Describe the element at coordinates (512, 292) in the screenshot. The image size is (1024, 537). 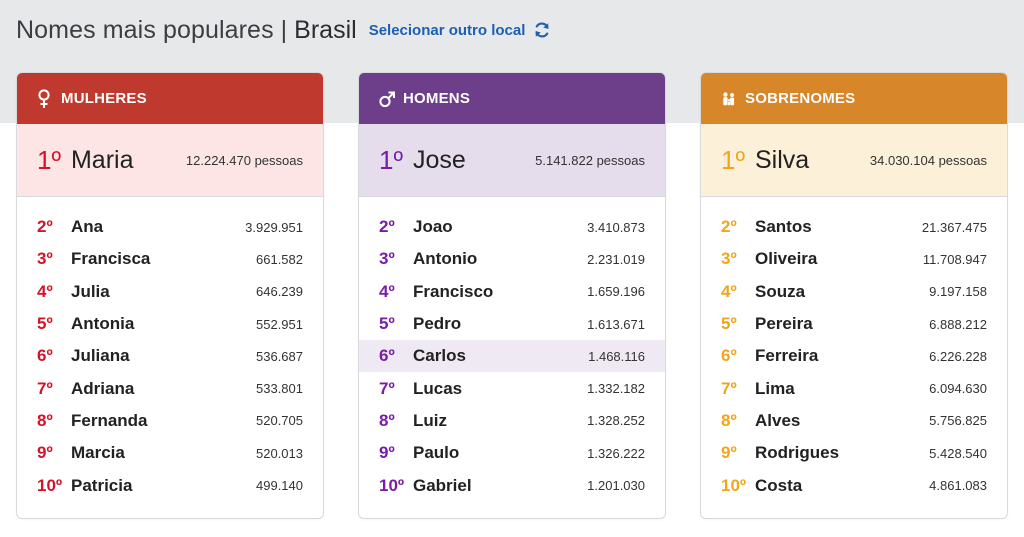
I see `list-item: 4º Francisco 1.659.196` at that location.